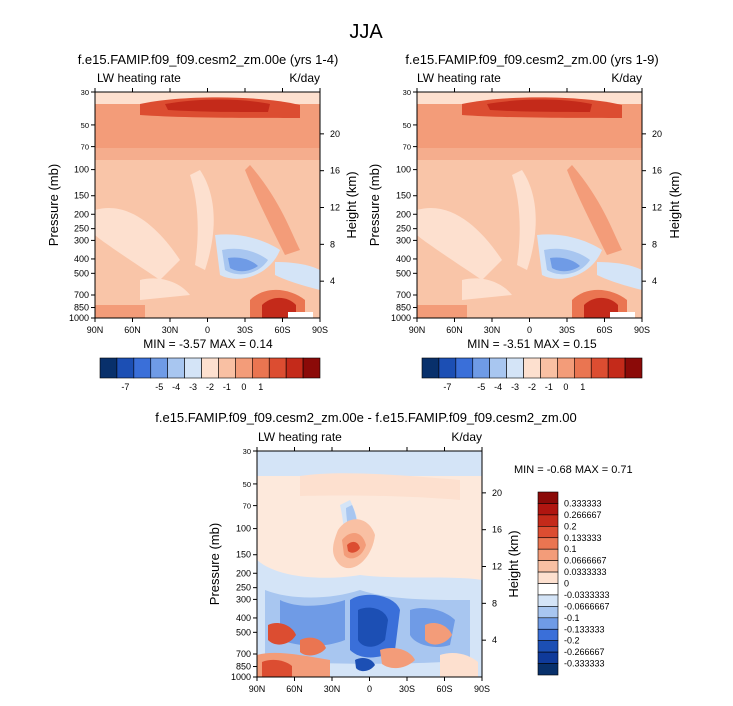  What do you see at coordinates (584, 664) in the screenshot?
I see `colorbar-label: -0.333333` at bounding box center [584, 664].